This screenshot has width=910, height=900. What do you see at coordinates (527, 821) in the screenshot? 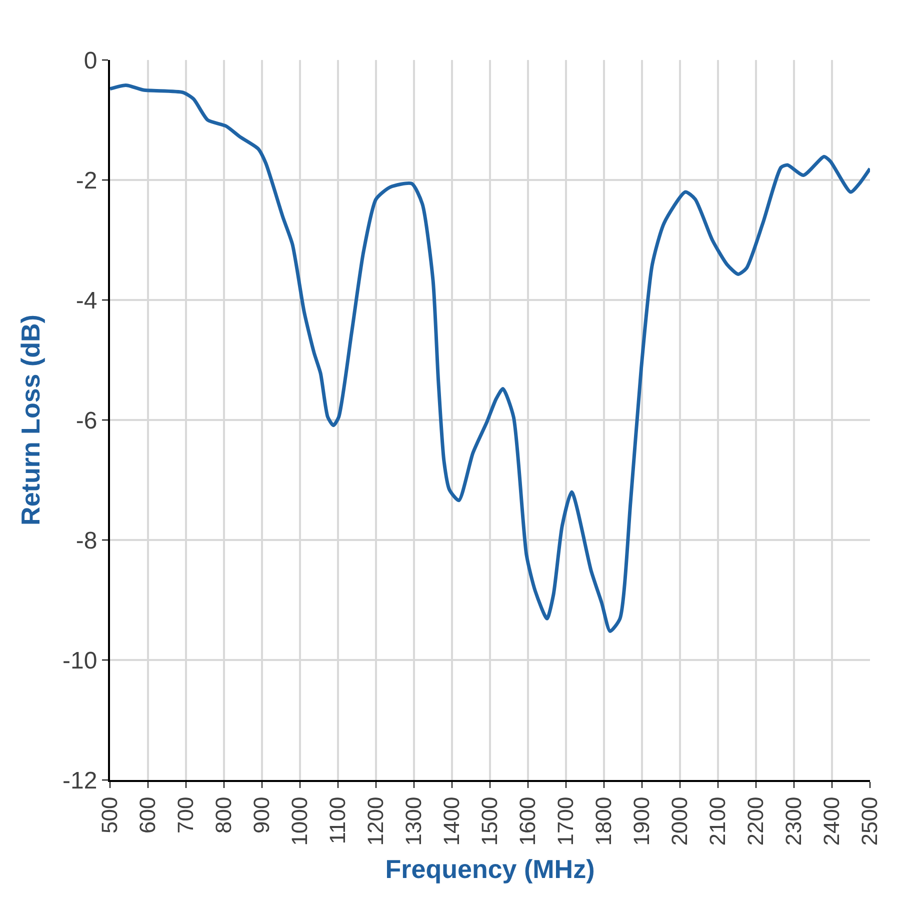
I see `x-tick-label: 1600` at bounding box center [527, 821].